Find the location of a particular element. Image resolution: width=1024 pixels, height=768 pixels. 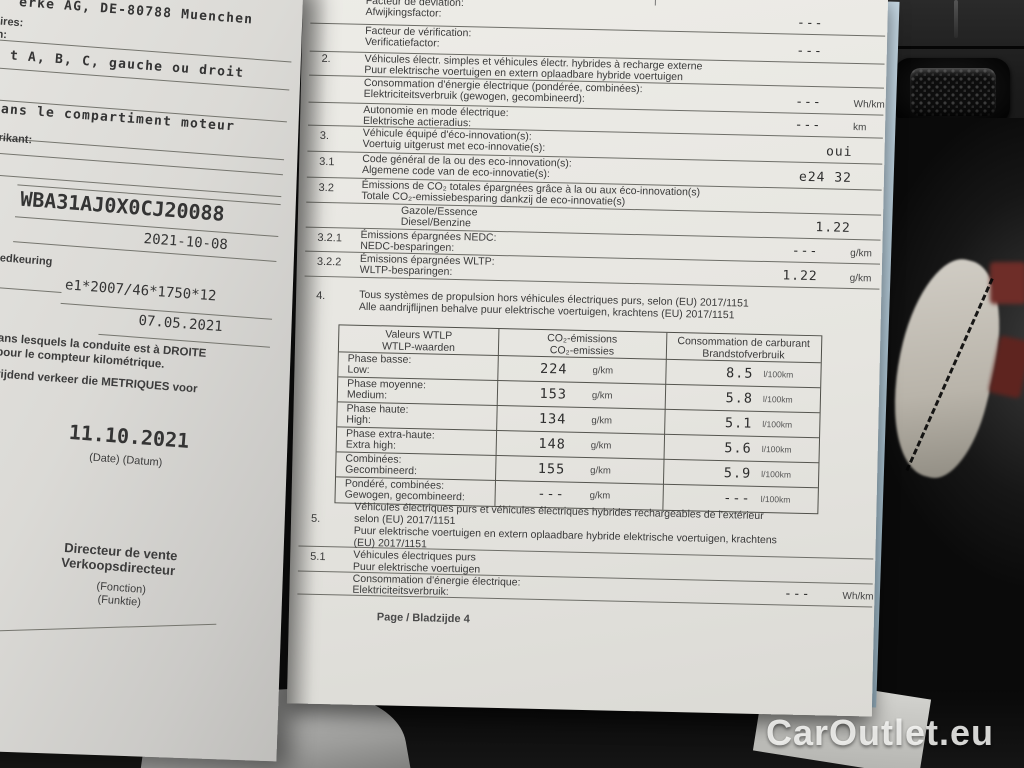

field-value: e24 32 is located at coordinates (825, 177).